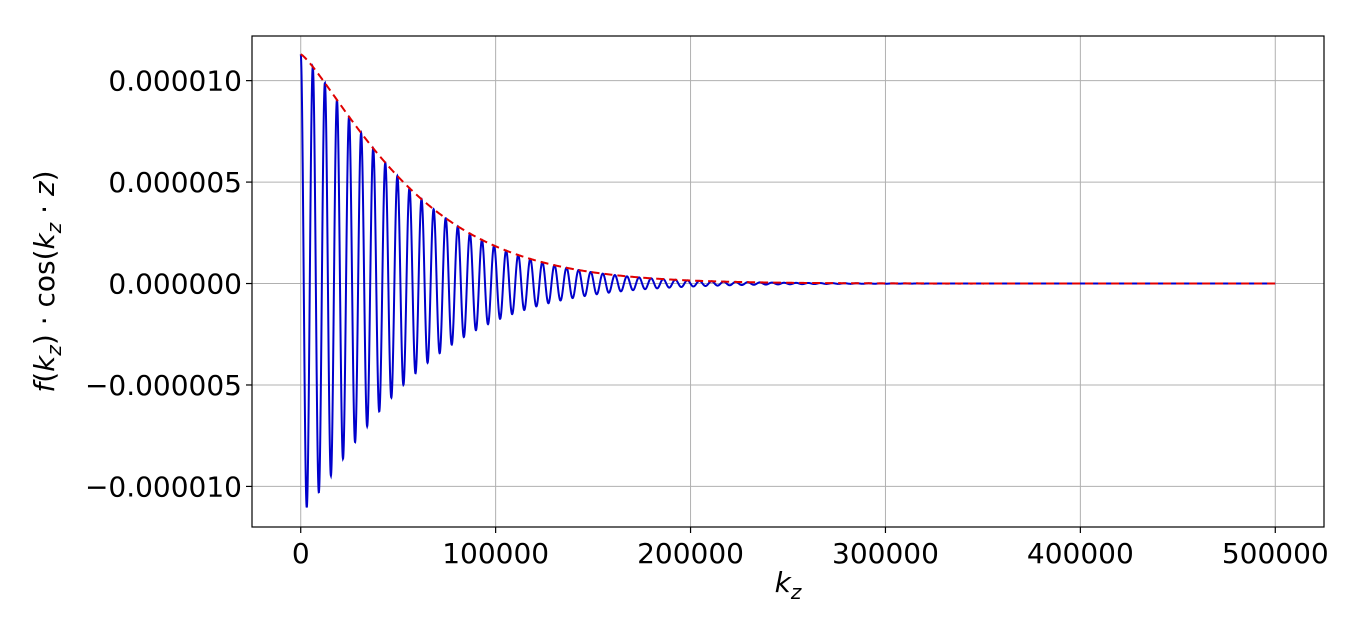  I want to click on x-tick-label: 0, so click(301, 553).